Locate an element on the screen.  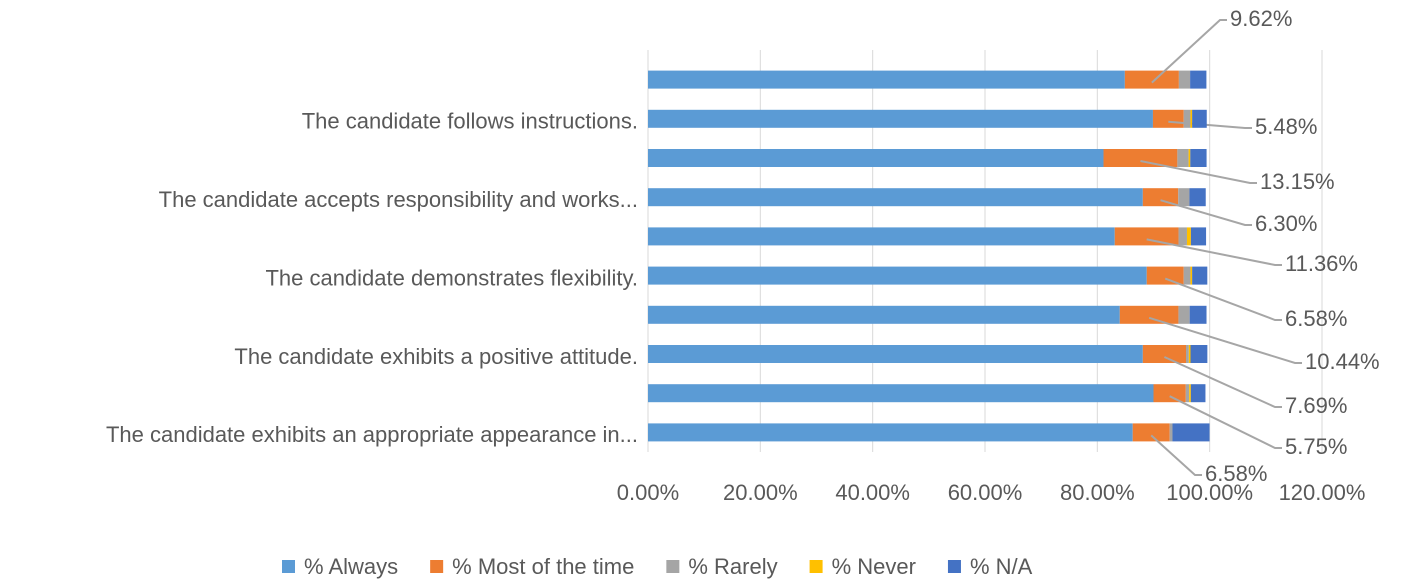
data-label: 11.36% is located at coordinates (1321, 263).